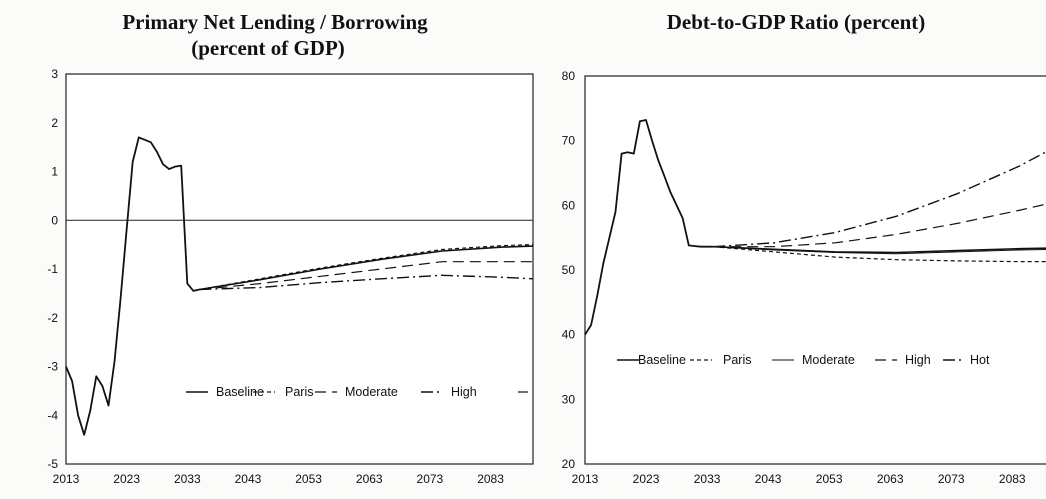 The image size is (1046, 499). Describe the element at coordinates (980, 360) in the screenshot. I see `legend-label: Hot` at that location.